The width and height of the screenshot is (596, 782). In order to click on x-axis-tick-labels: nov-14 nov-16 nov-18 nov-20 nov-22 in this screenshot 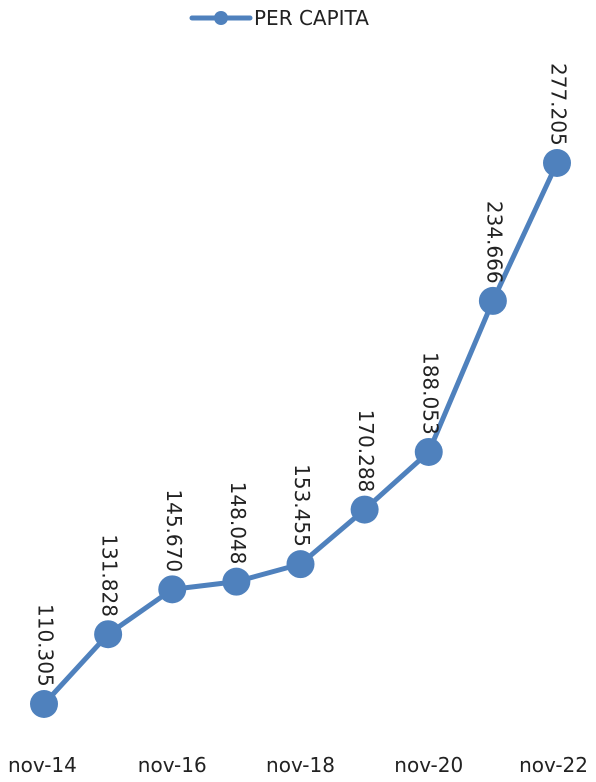, I will do `click(298, 765)`.